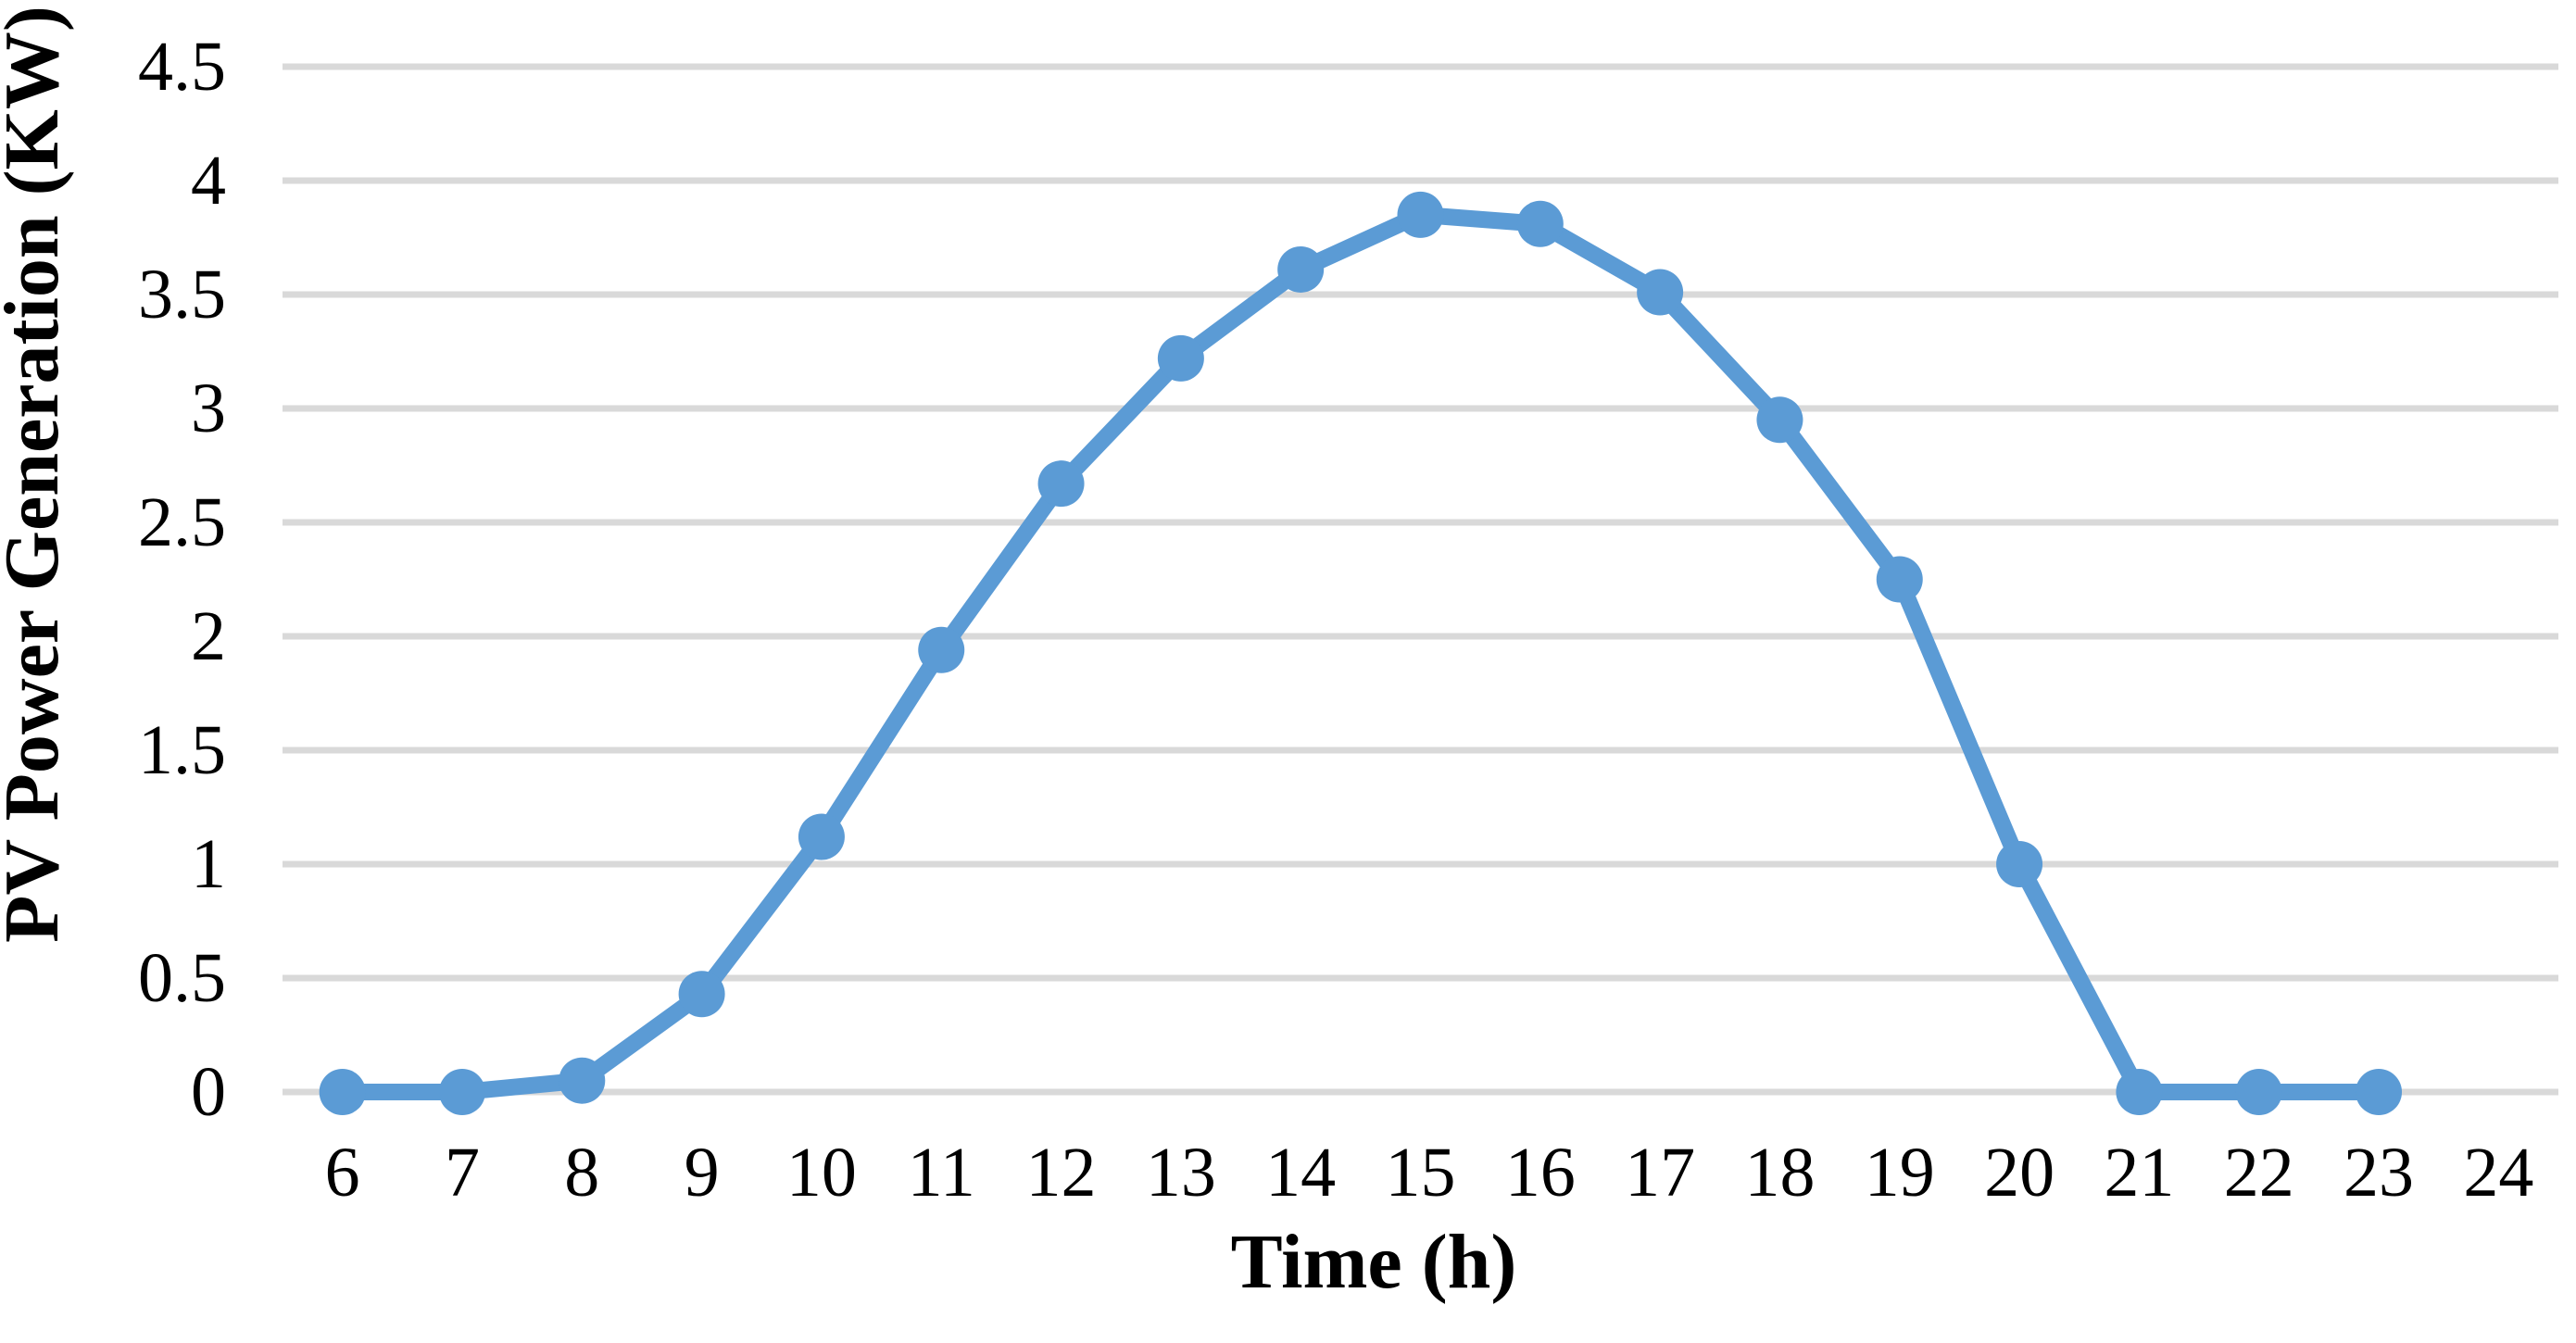  What do you see at coordinates (1421, 1173) in the screenshot?
I see `x-tick-label: 15` at bounding box center [1421, 1173].